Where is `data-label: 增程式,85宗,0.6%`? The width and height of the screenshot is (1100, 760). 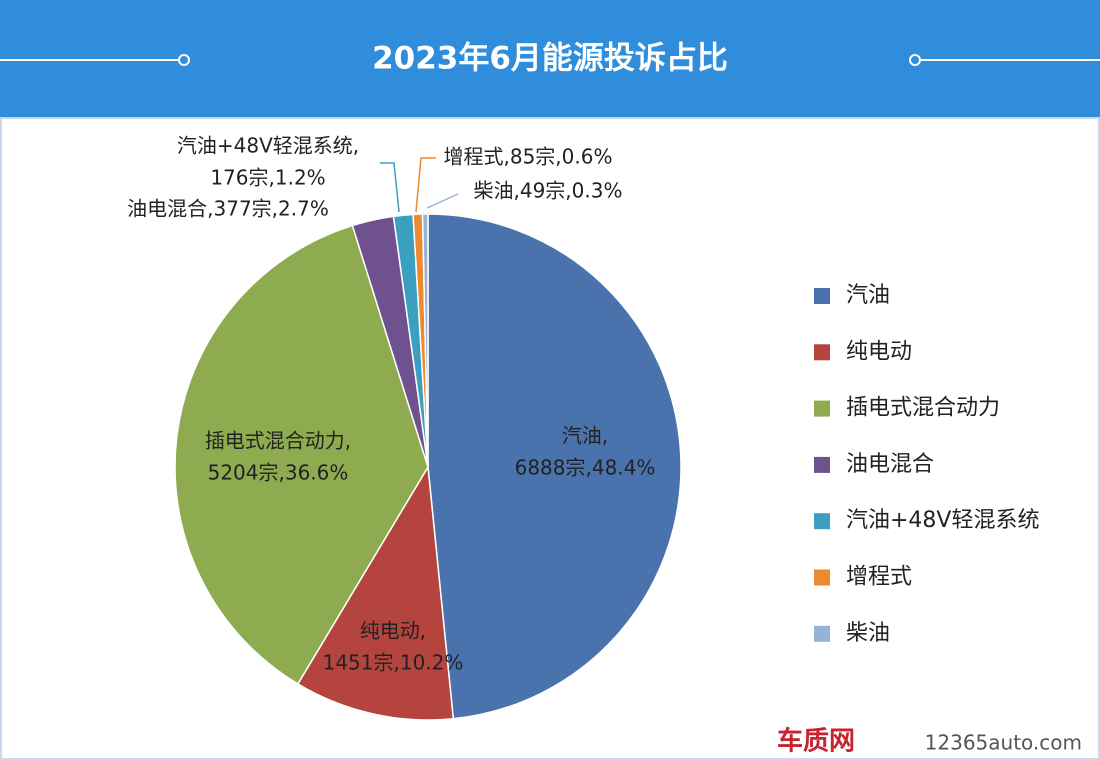 data-label: 增程式,85宗,0.6% is located at coordinates (528, 157).